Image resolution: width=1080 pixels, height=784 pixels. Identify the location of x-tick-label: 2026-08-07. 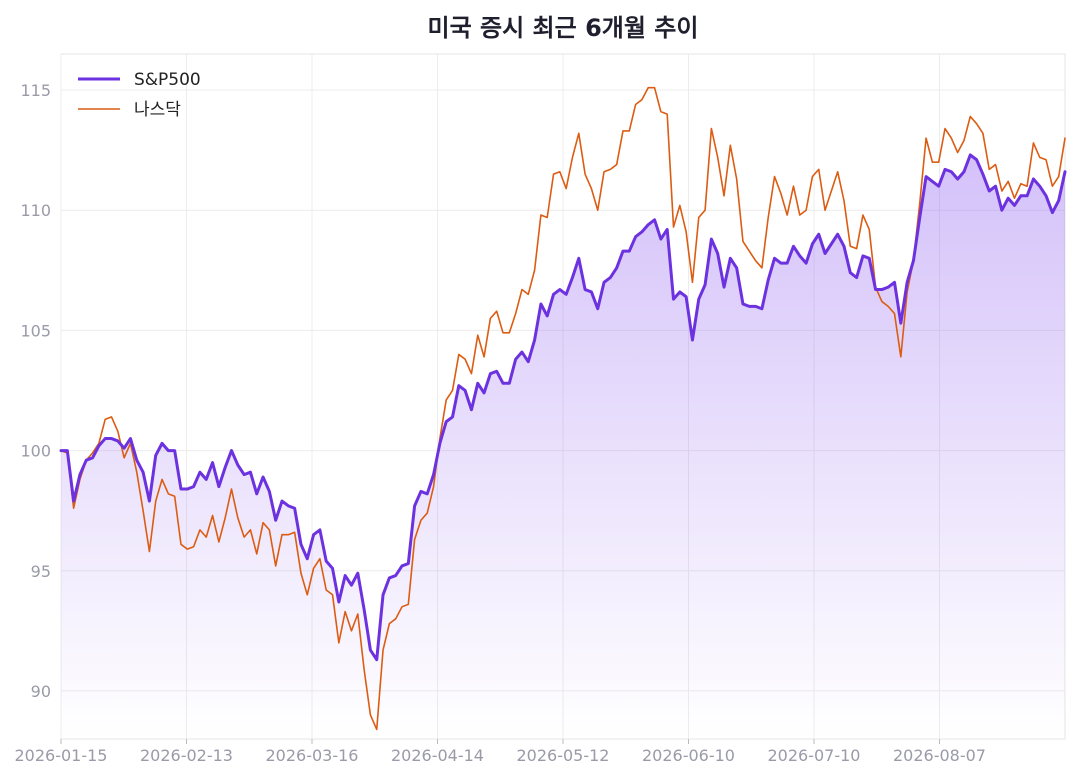
(939, 755).